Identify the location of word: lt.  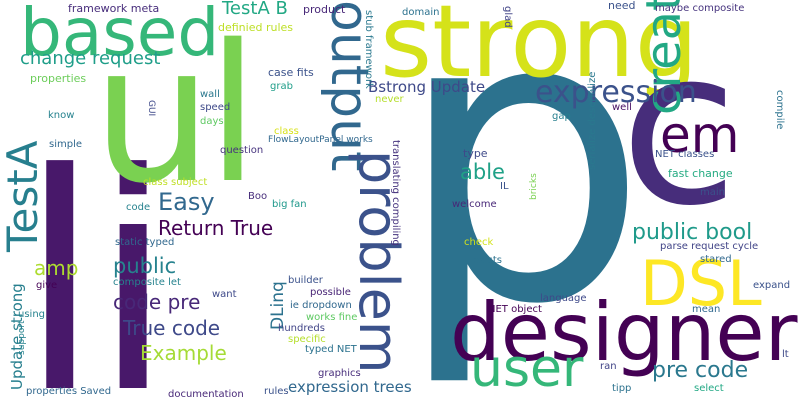
(785, 354).